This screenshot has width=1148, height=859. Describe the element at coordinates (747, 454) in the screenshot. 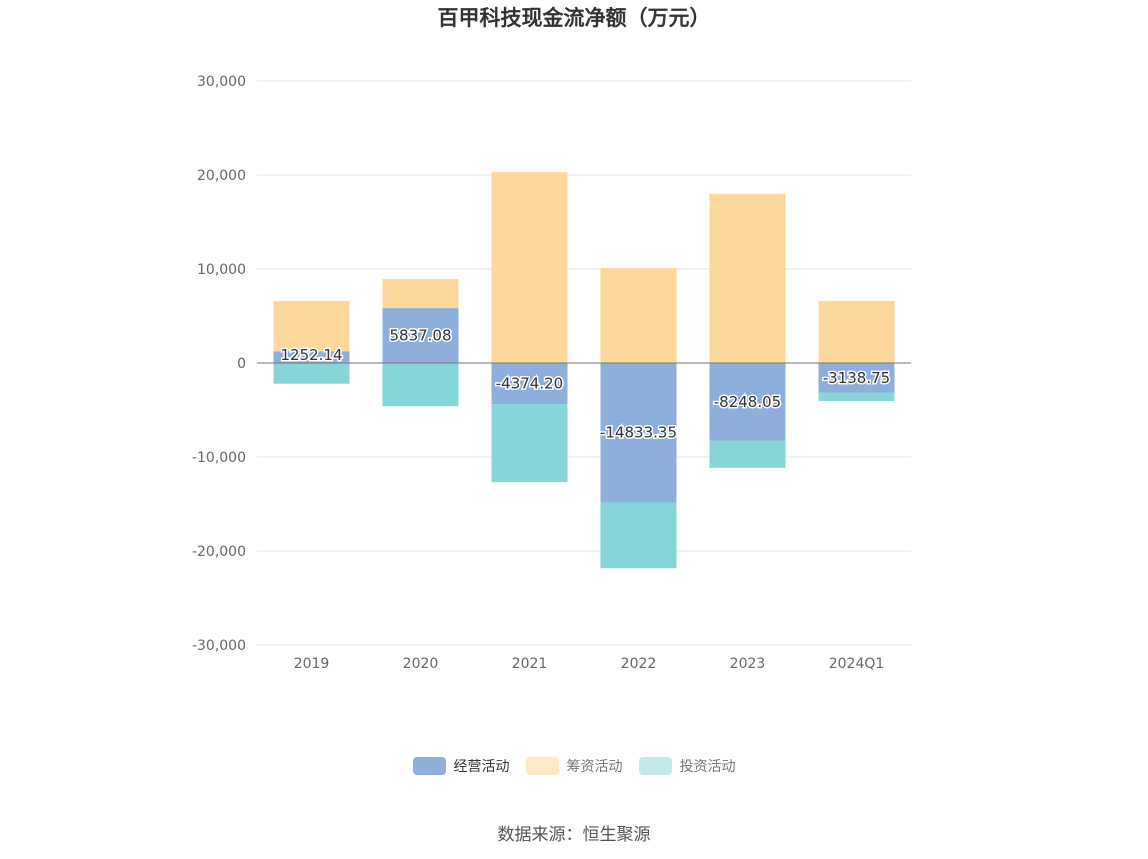

I see `bar-investing-2023` at that location.